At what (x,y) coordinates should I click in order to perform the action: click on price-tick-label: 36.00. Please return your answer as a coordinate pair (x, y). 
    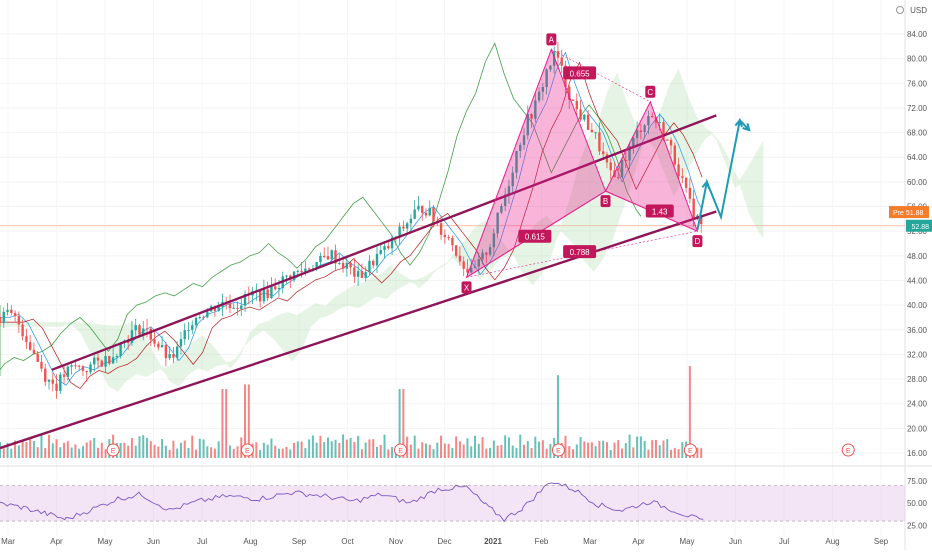
    Looking at the image, I should click on (917, 330).